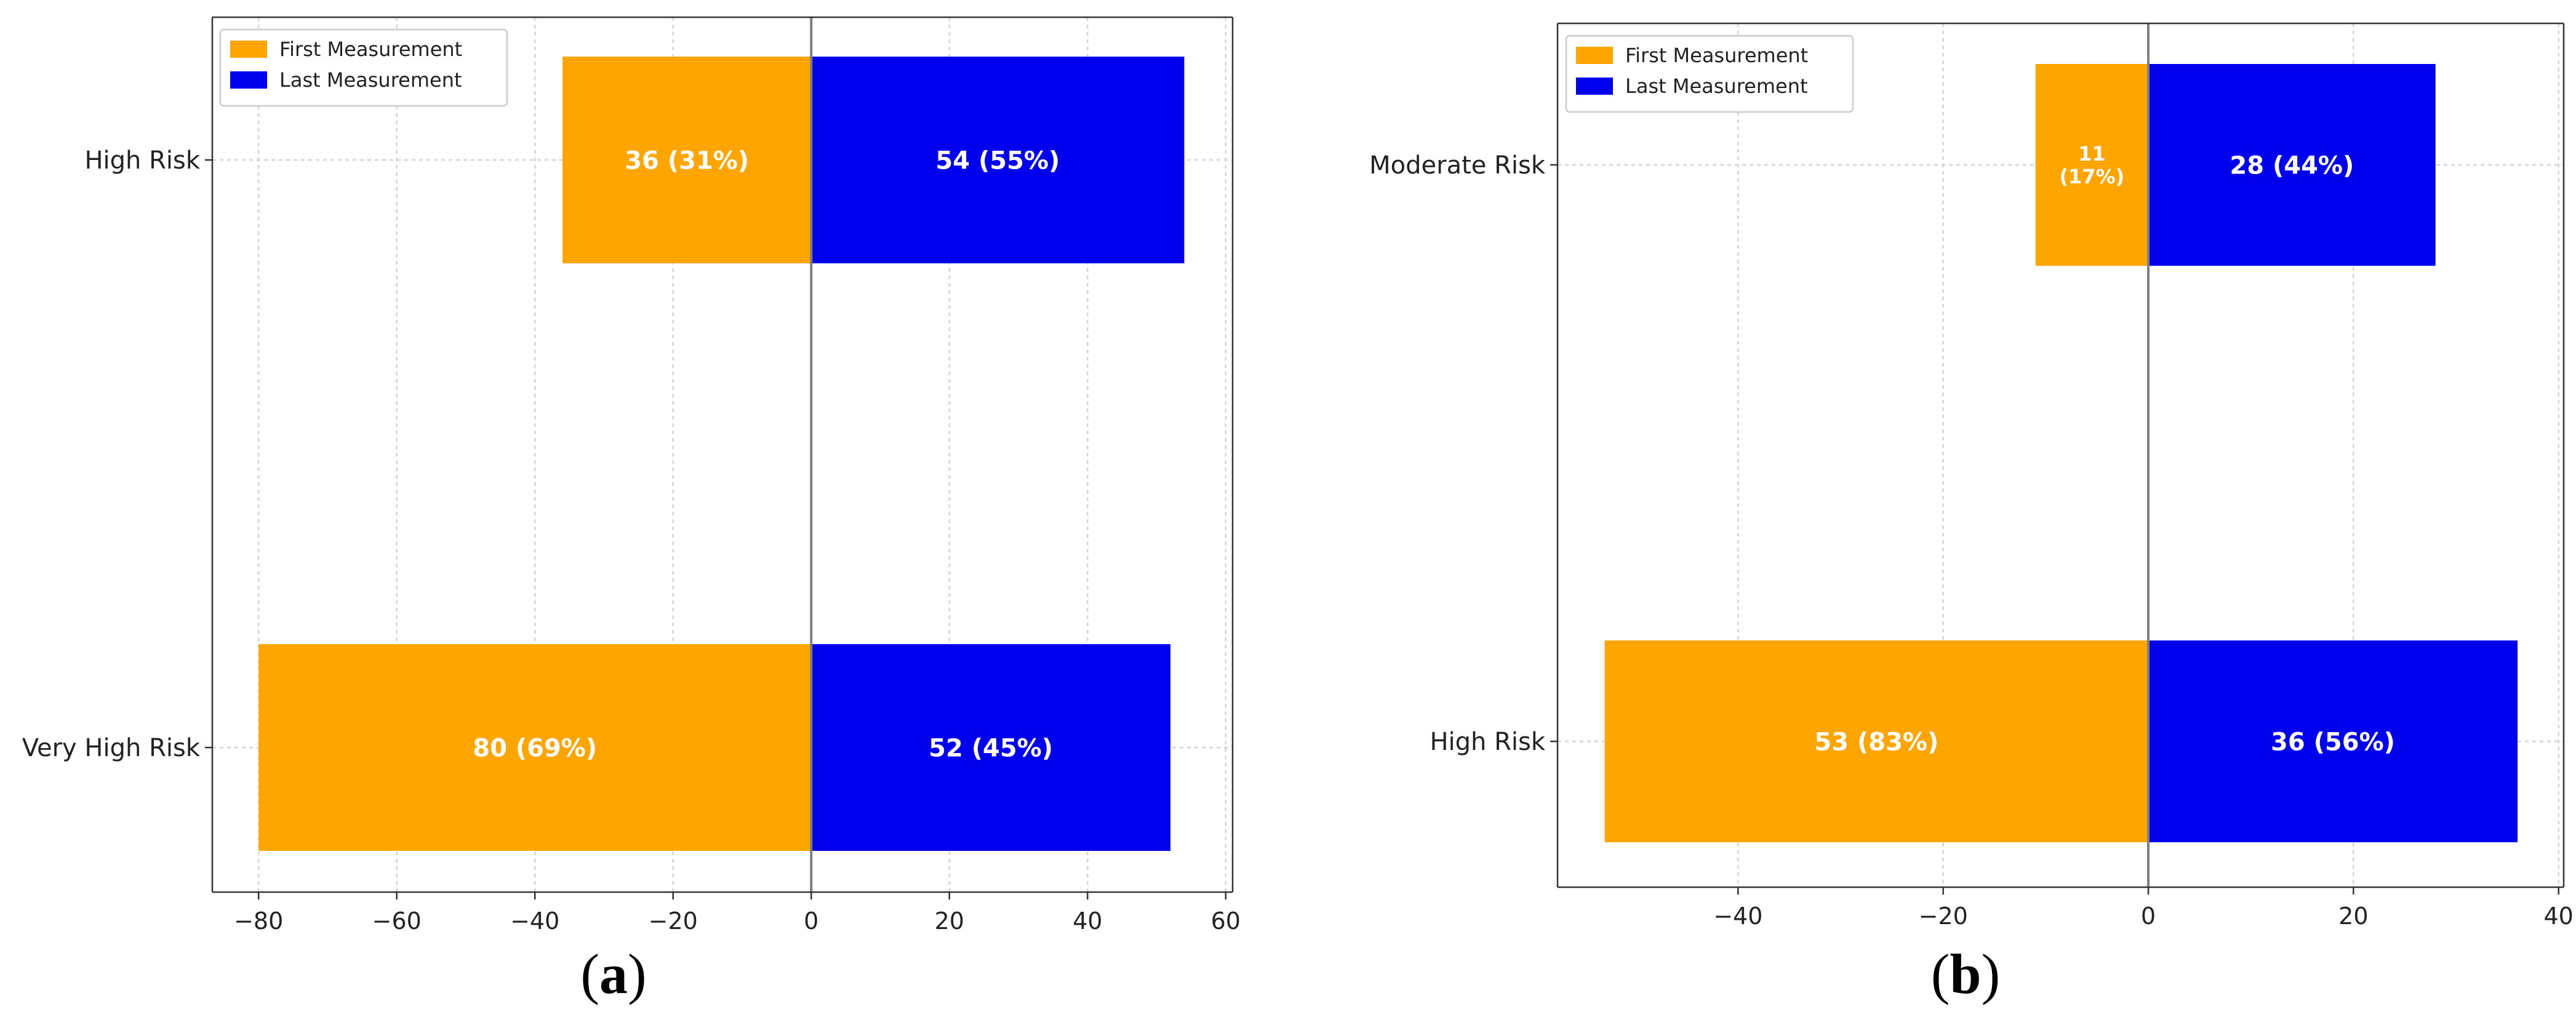  I want to click on caption-letter: b, so click(1966, 974).